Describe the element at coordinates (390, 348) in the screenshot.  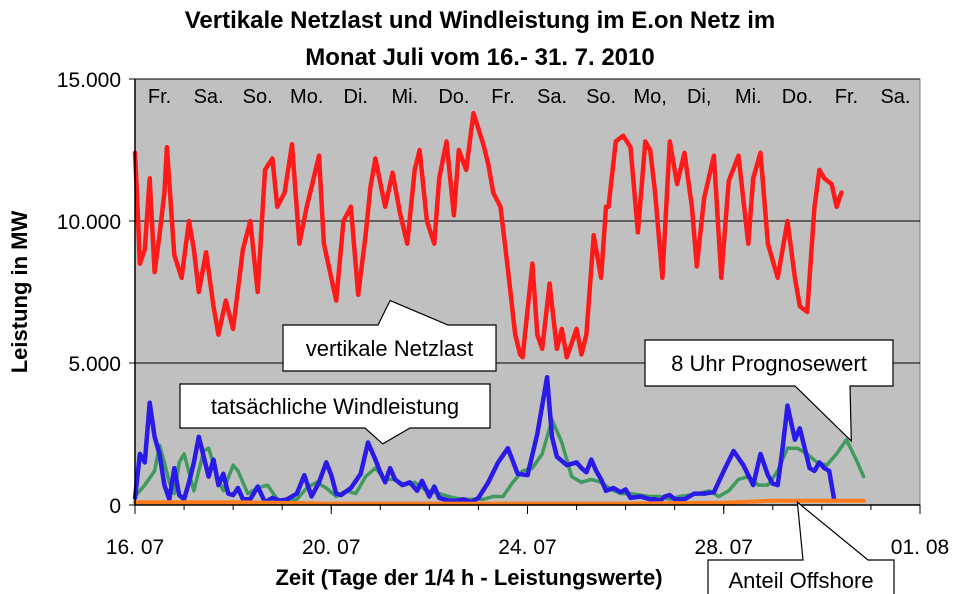
I see `annotation-label: vertikale Netzlast` at that location.